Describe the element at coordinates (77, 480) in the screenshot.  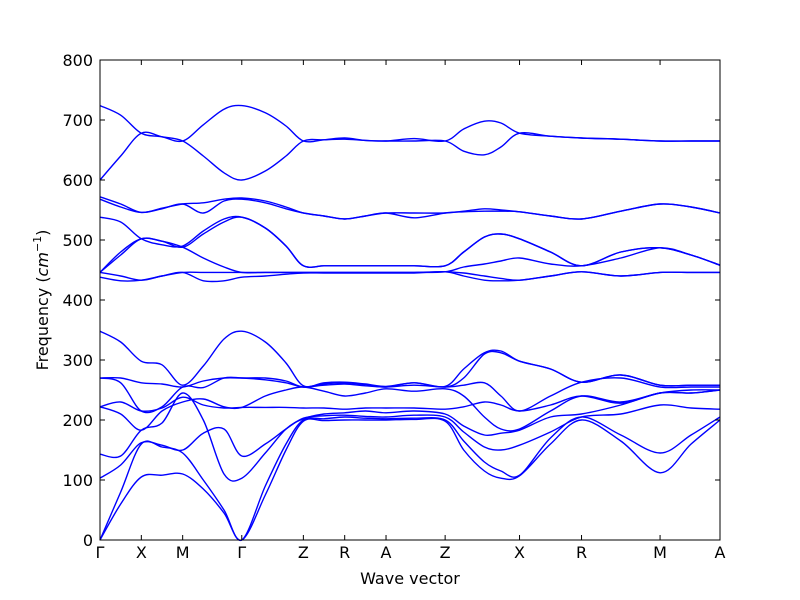
I see `y-tick-label: 100` at that location.